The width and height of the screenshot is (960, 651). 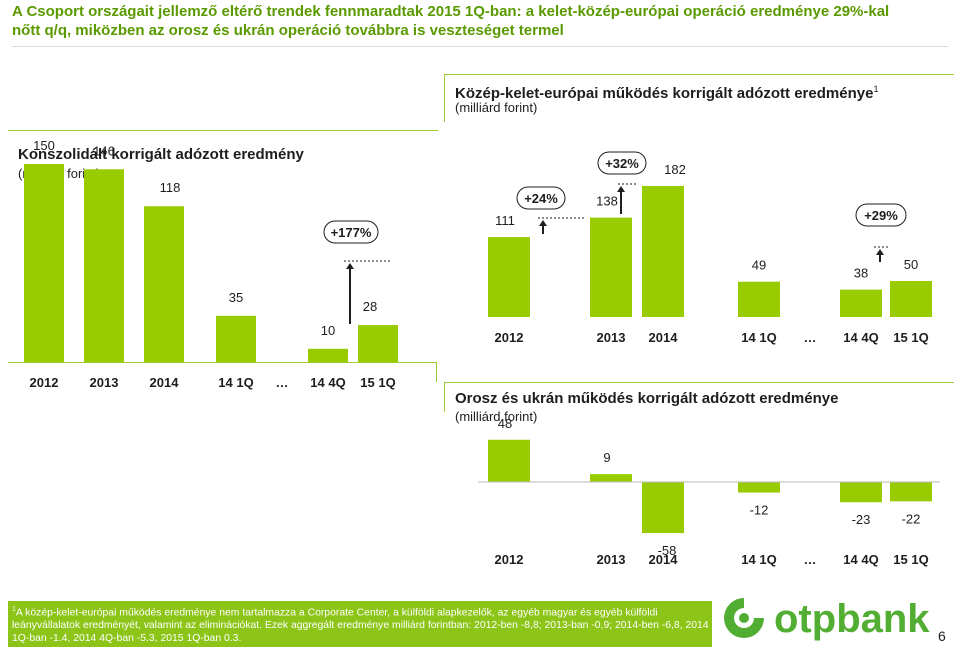 What do you see at coordinates (350, 266) in the screenshot?
I see `annotation-arrow-consolidated-head` at bounding box center [350, 266].